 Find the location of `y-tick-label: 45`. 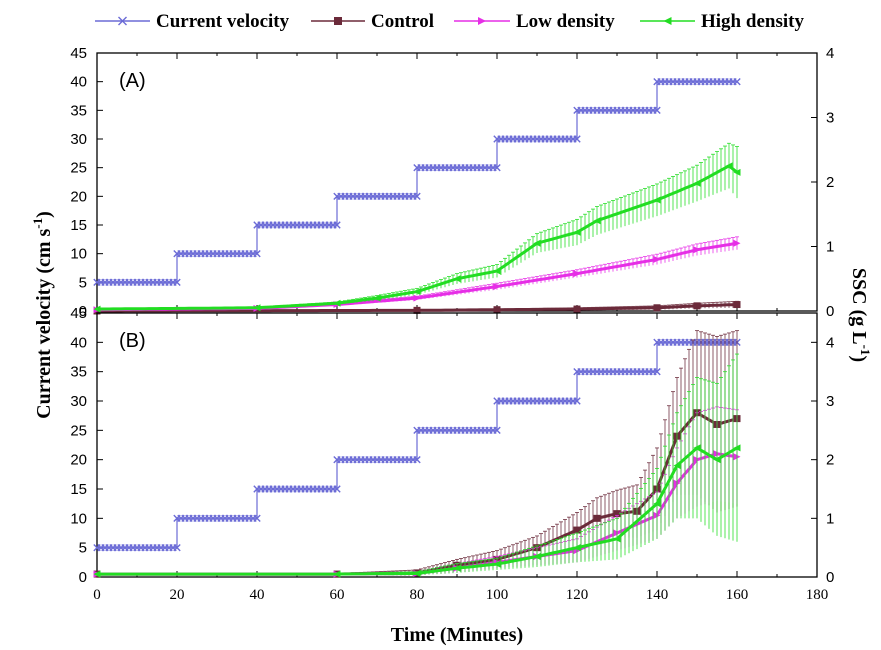

y-tick-label: 45 is located at coordinates (78, 313).